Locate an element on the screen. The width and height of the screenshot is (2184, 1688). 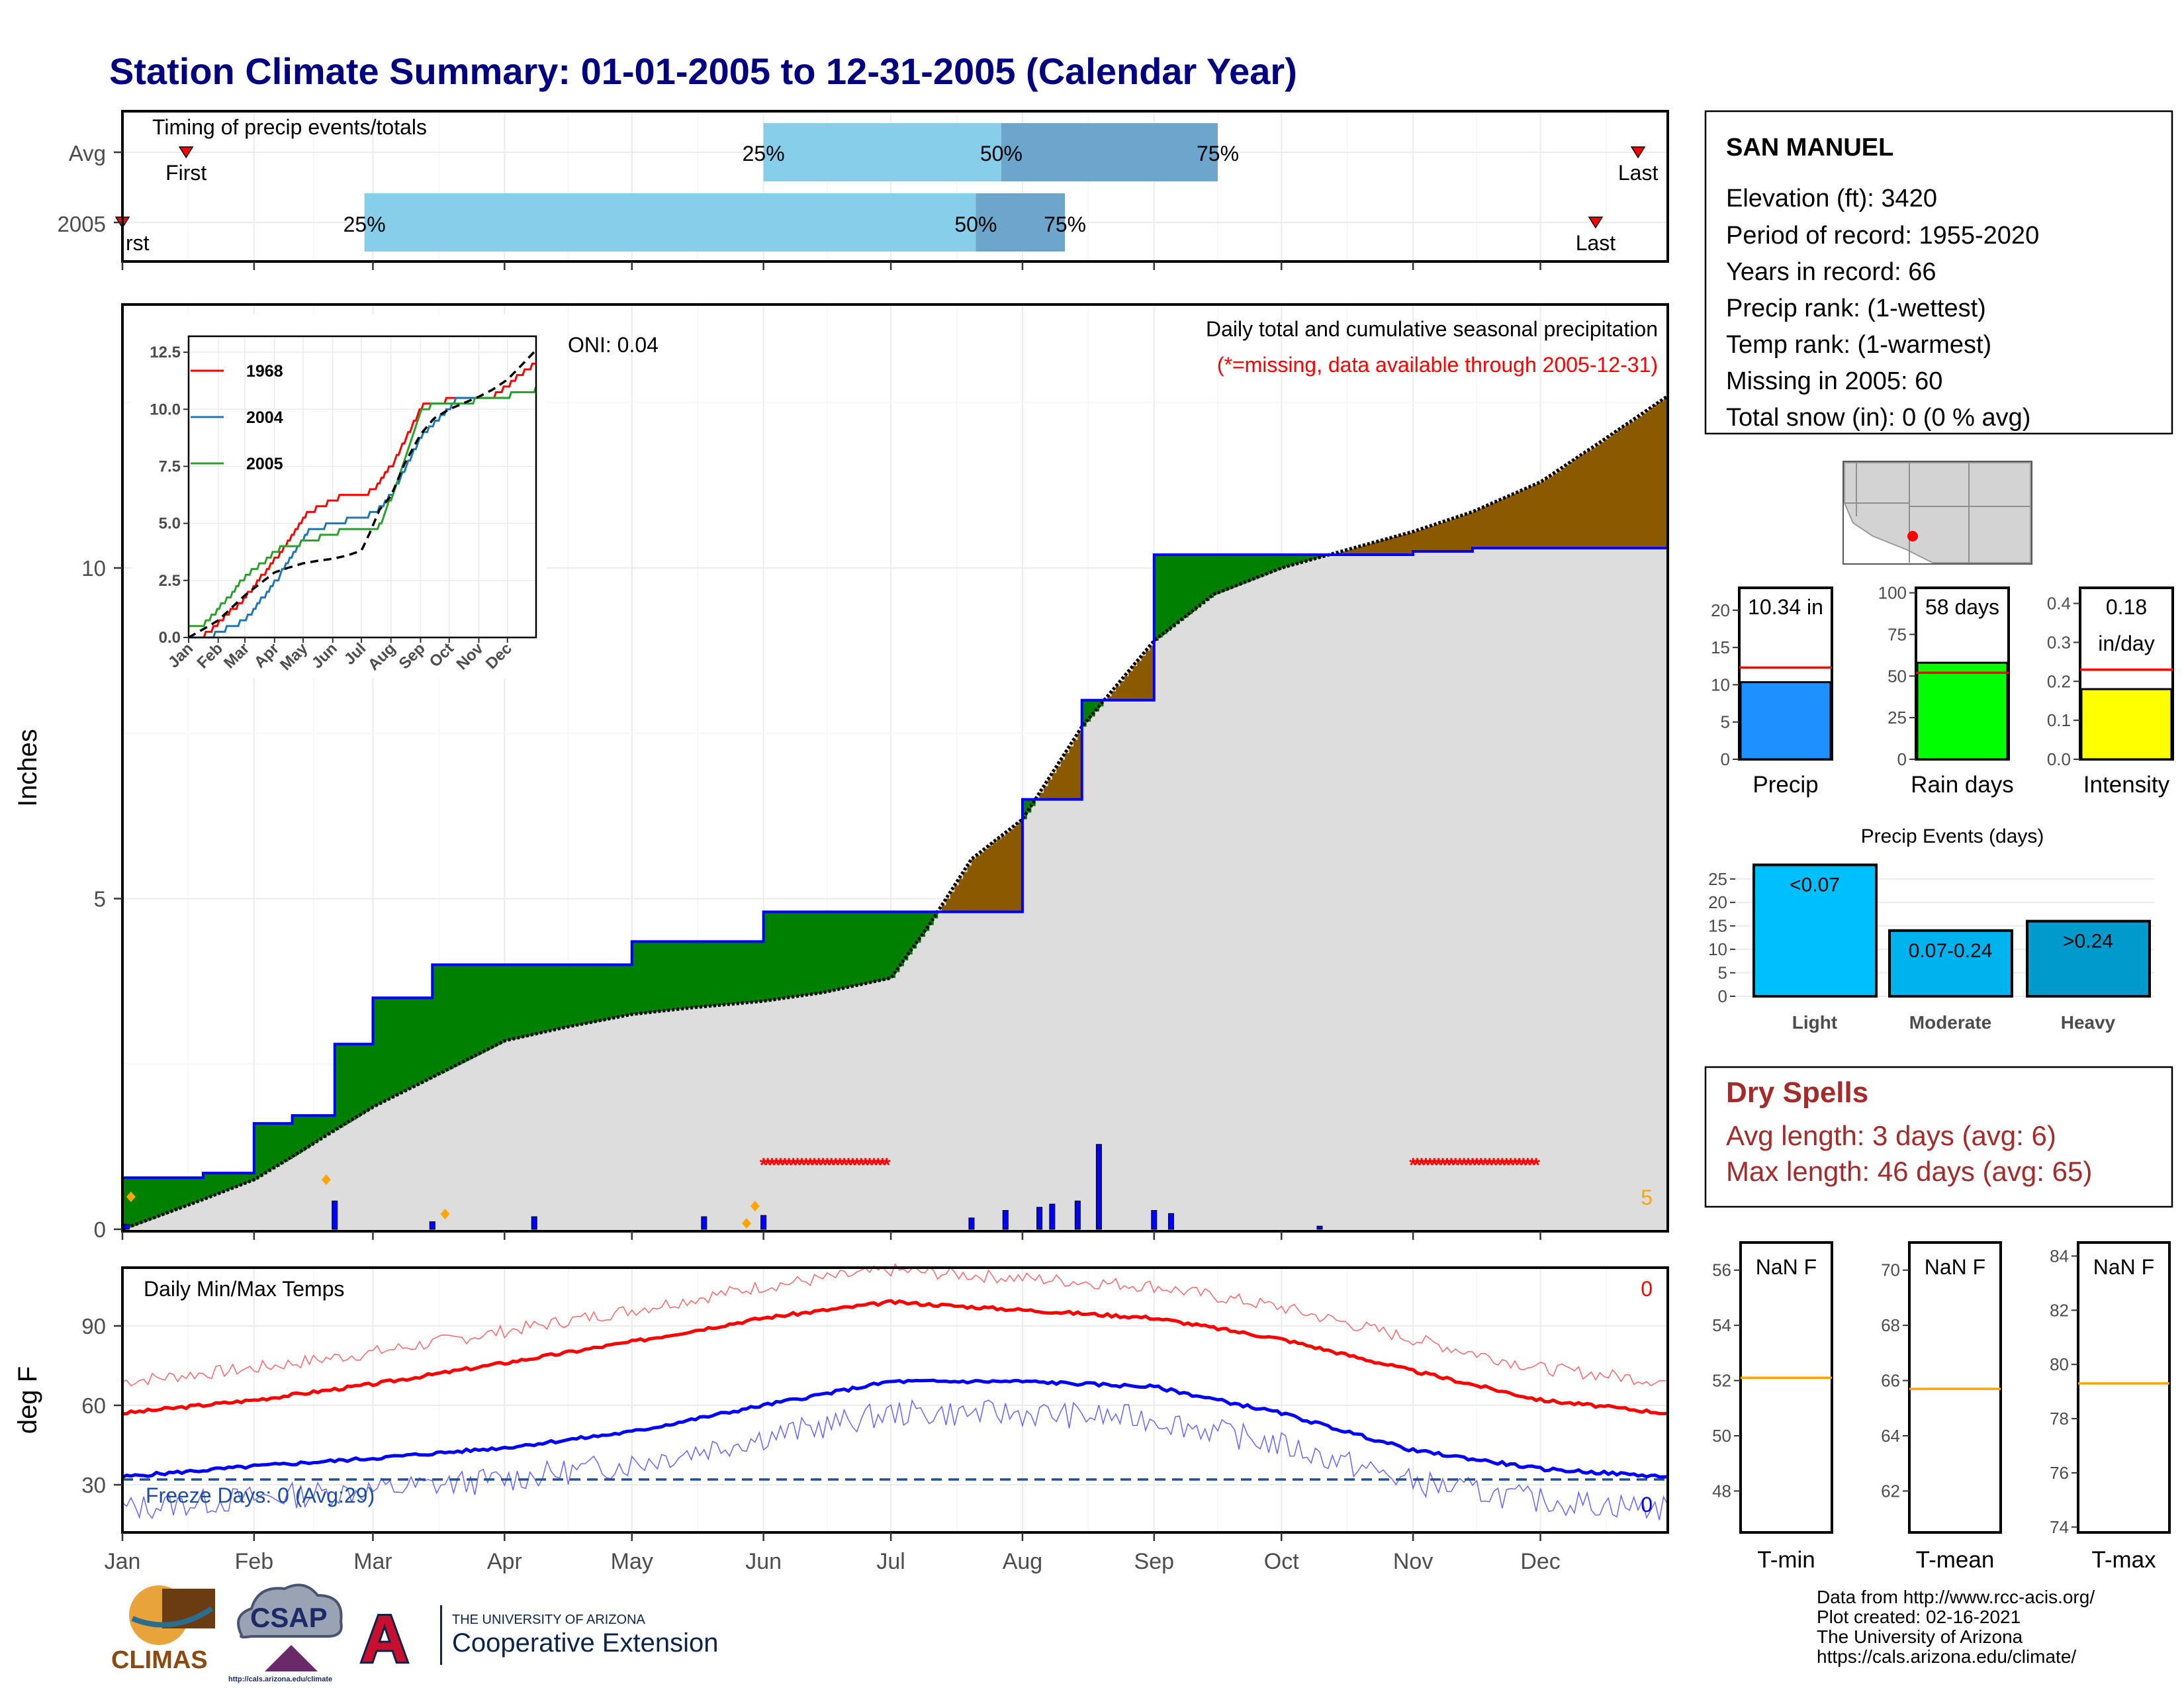
events-y-tick-label: 15 is located at coordinates (1718, 926).